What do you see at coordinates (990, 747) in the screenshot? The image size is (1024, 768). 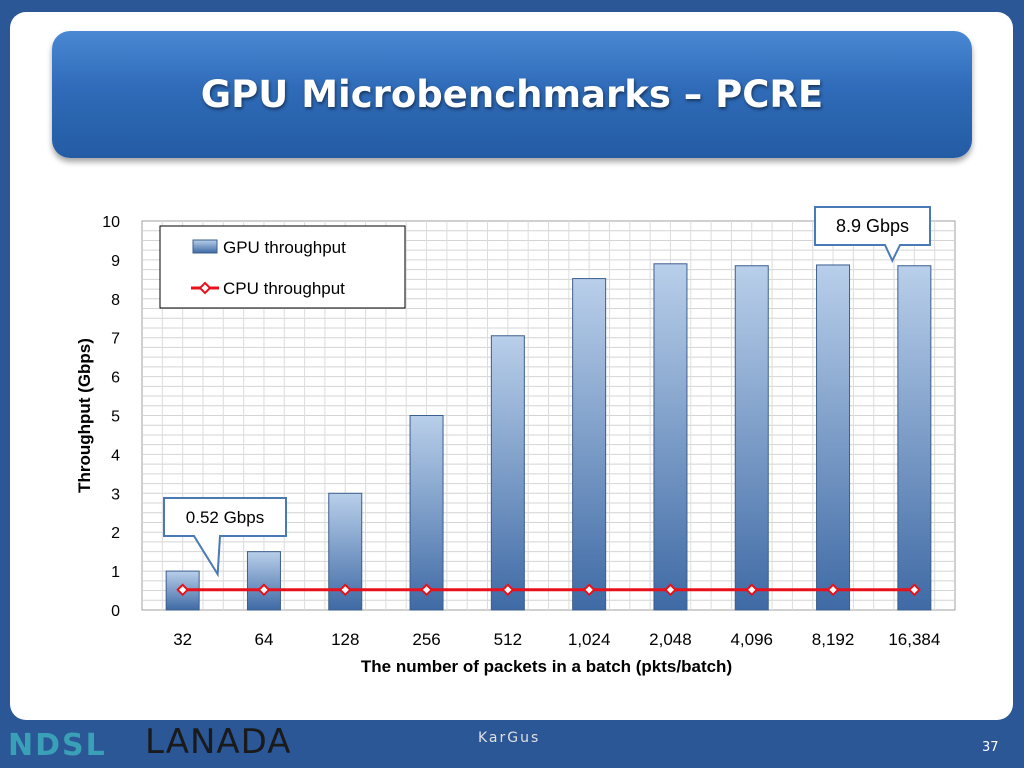 I see `page-number: 37` at bounding box center [990, 747].